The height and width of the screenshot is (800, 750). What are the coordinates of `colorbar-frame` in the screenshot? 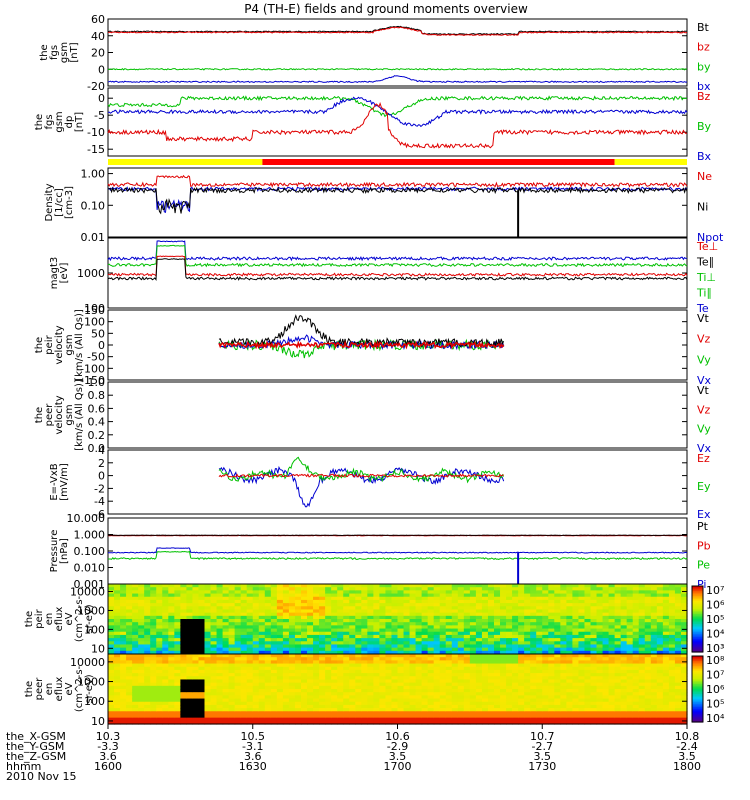 It's located at (697, 689).